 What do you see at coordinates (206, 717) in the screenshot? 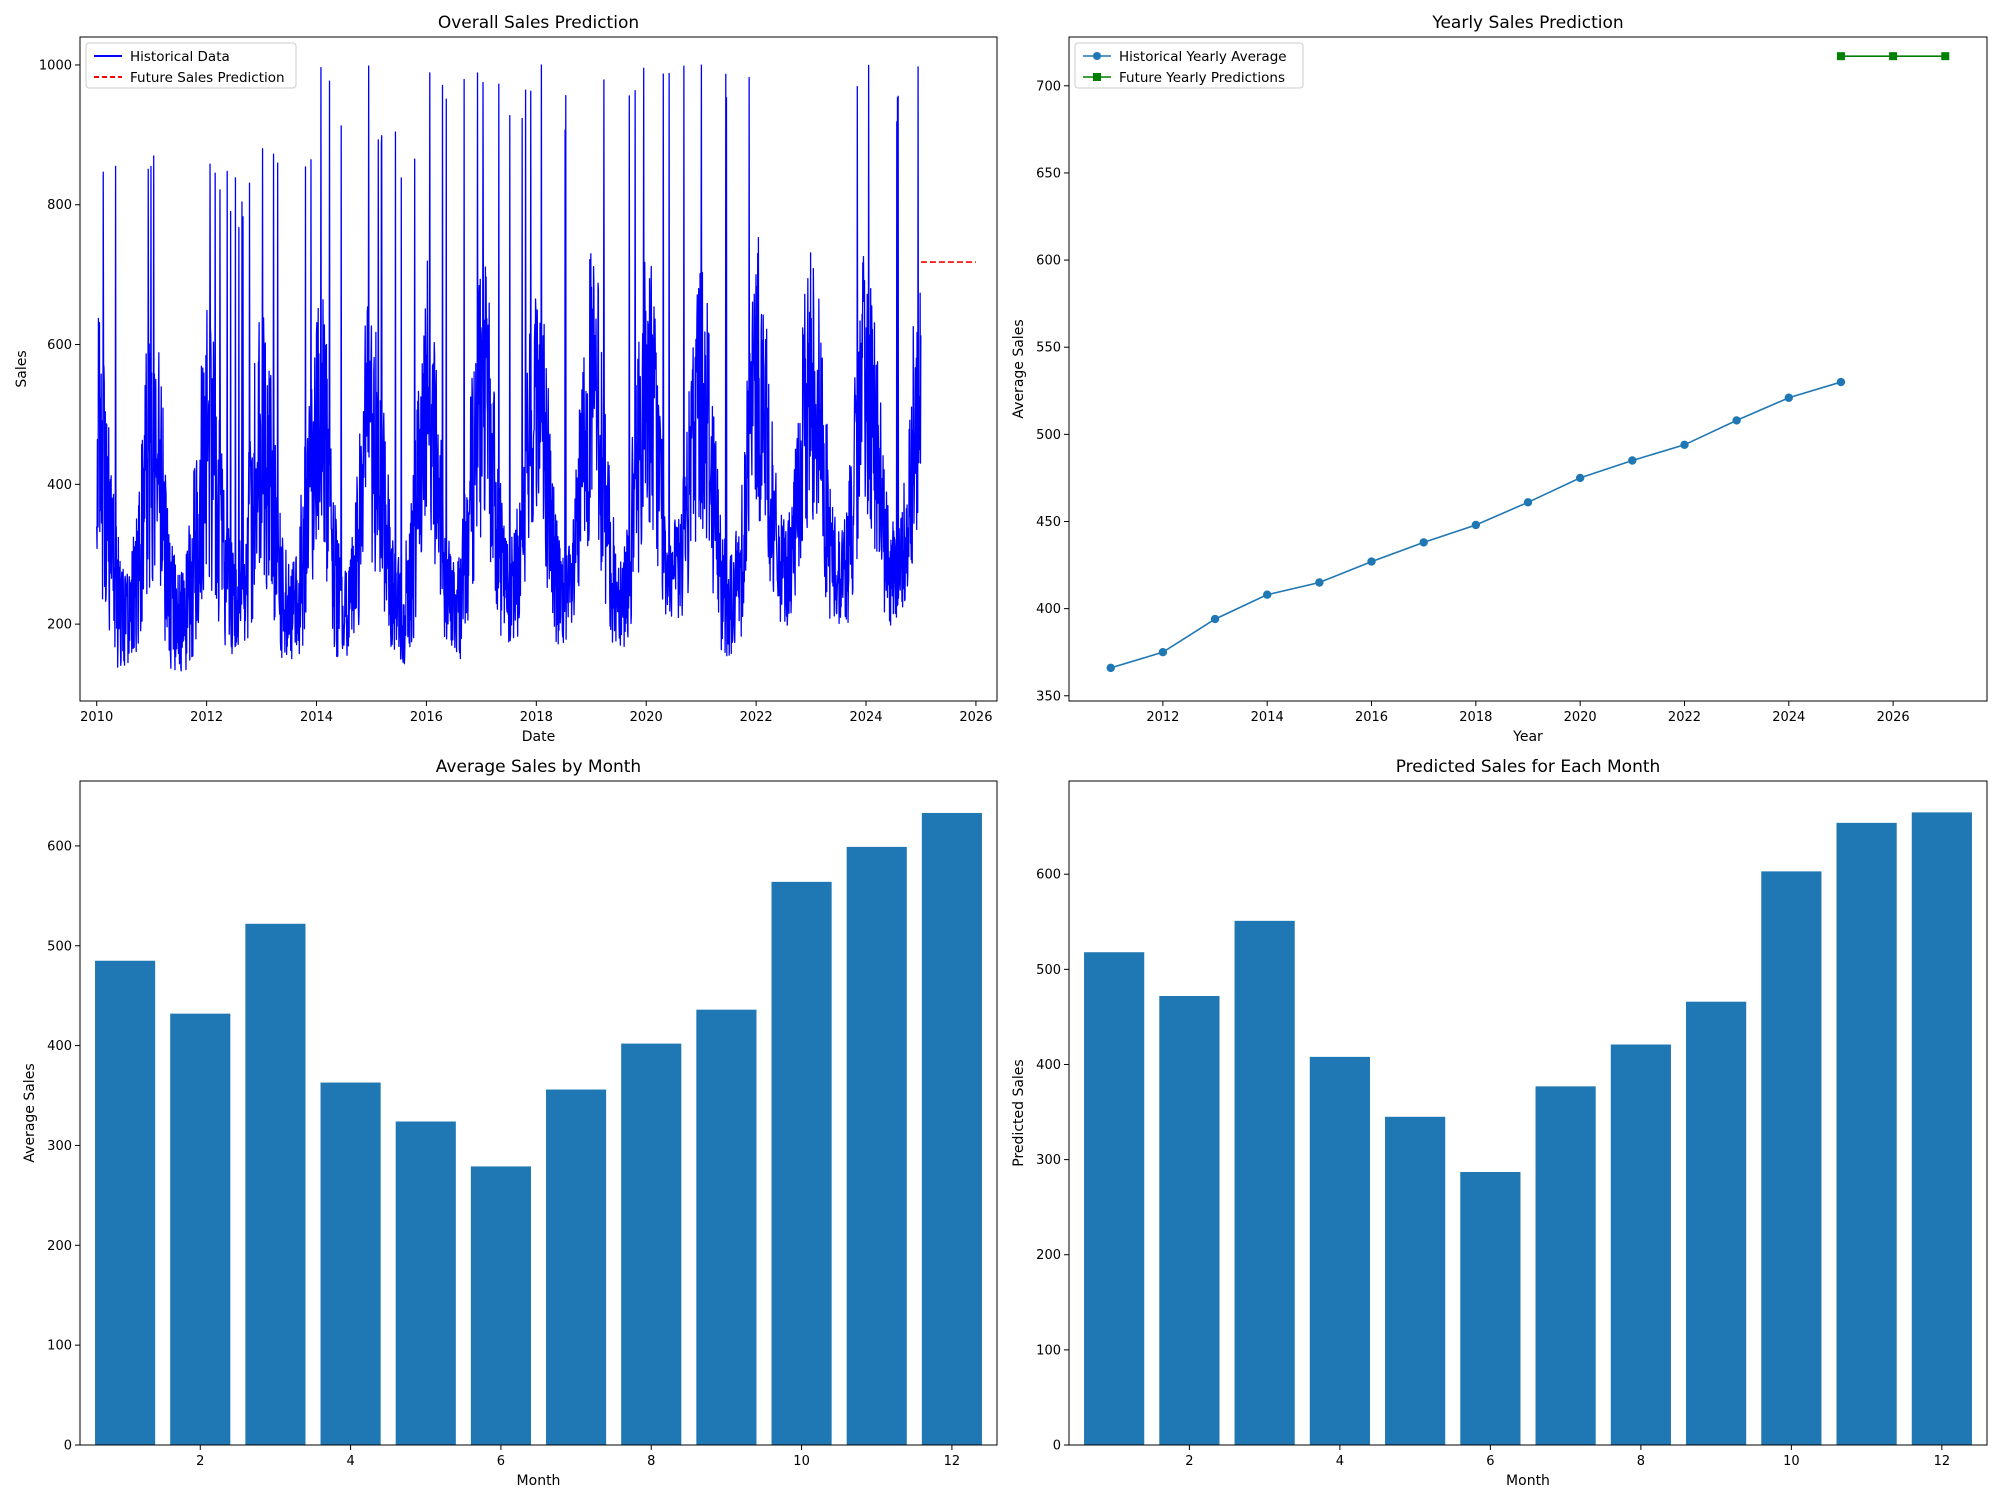
I see `x-tick-label: 2012` at bounding box center [206, 717].